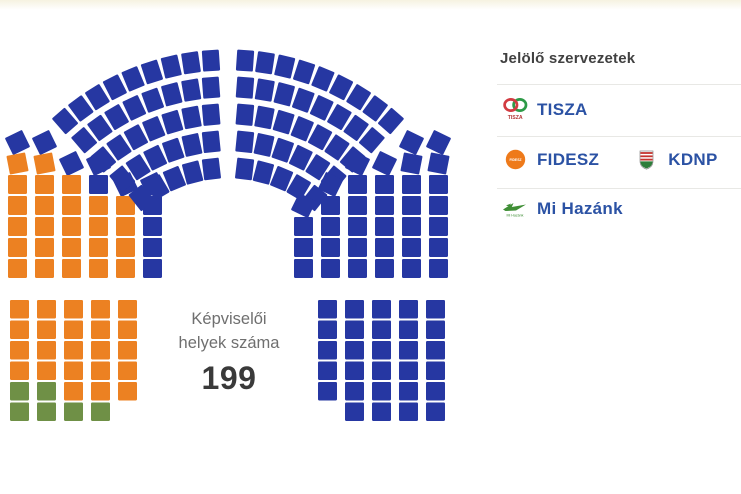 The image size is (741, 494). I want to click on seat-count-caption-line1: Képviselői, so click(229, 319).